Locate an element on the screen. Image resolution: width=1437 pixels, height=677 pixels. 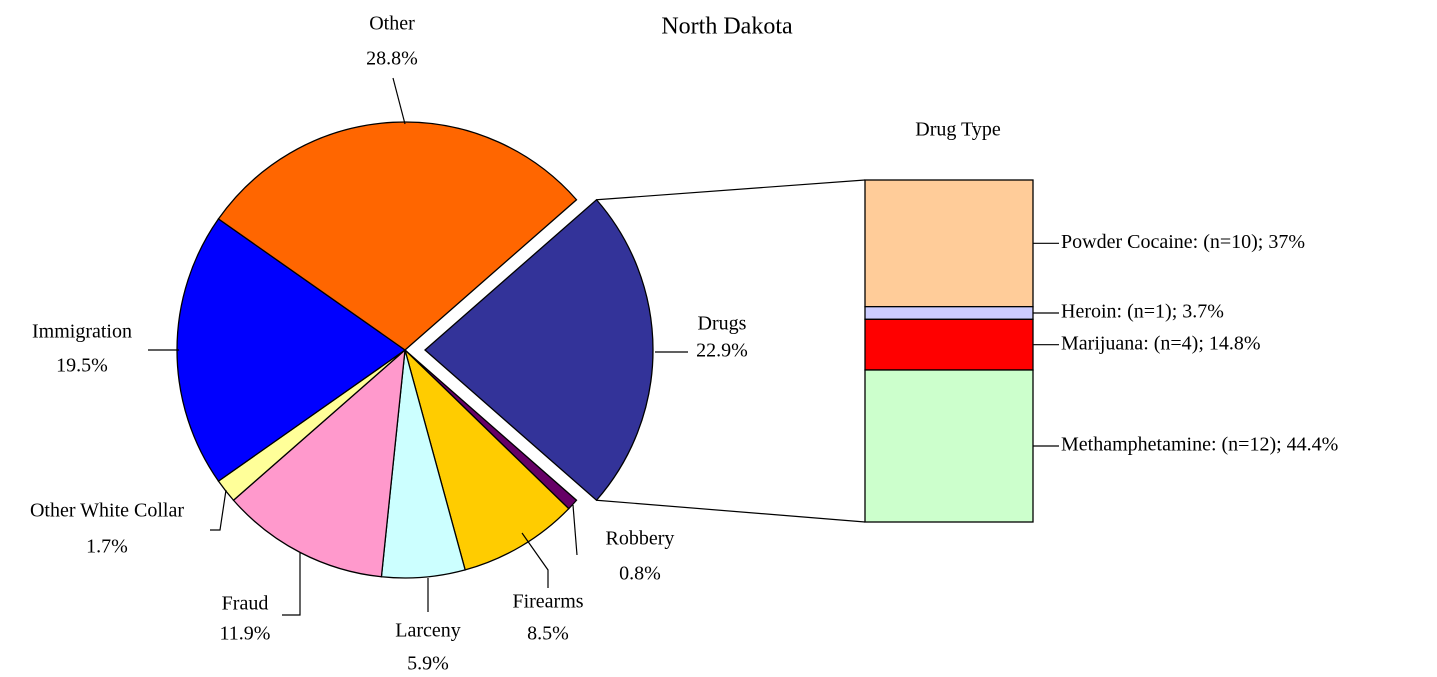
slice-label: Other White Collar is located at coordinates (107, 511).